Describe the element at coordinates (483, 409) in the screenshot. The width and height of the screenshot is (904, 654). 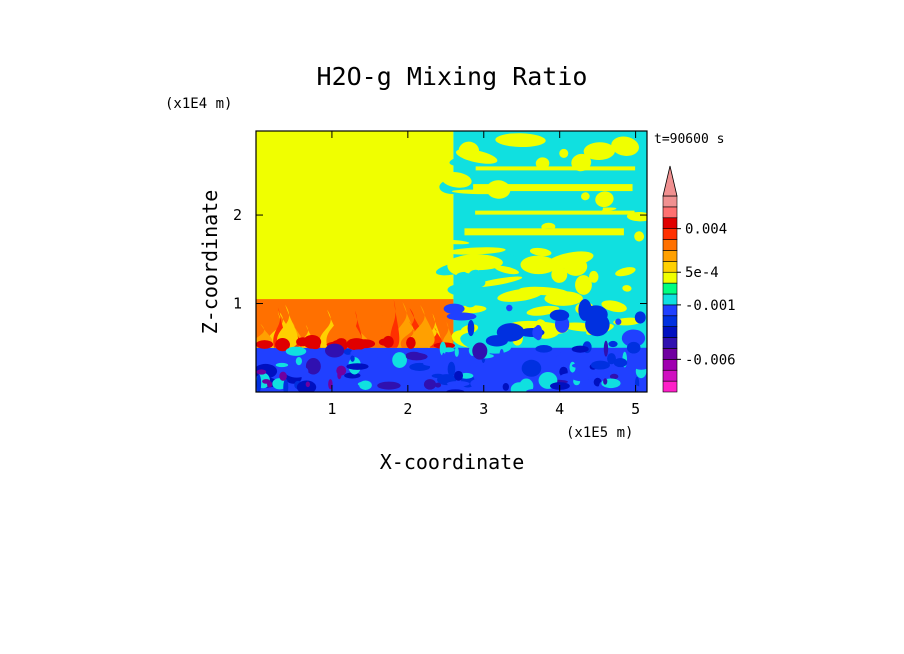
I see `x-tick-label: 3` at that location.